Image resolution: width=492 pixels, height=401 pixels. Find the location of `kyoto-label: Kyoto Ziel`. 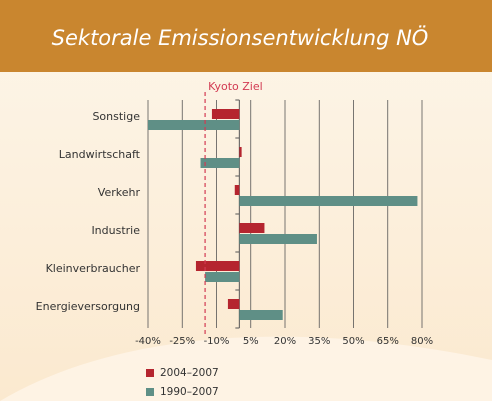

kyoto-label: Kyoto Ziel is located at coordinates (235, 86).